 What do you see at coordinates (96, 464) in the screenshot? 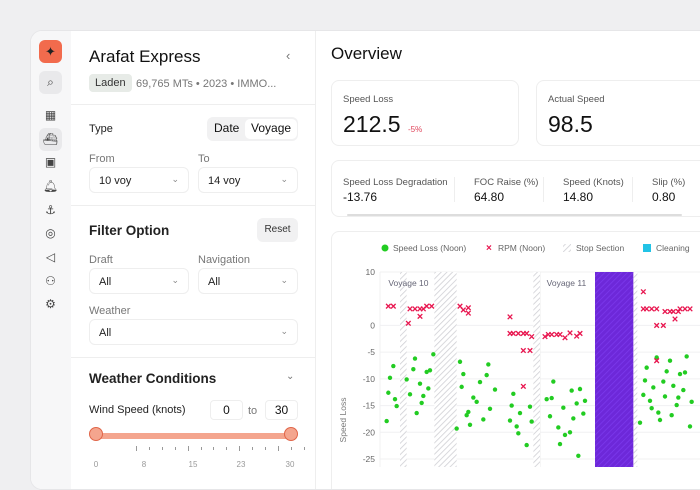
I see `wind-tick-label: 0` at bounding box center [96, 464].